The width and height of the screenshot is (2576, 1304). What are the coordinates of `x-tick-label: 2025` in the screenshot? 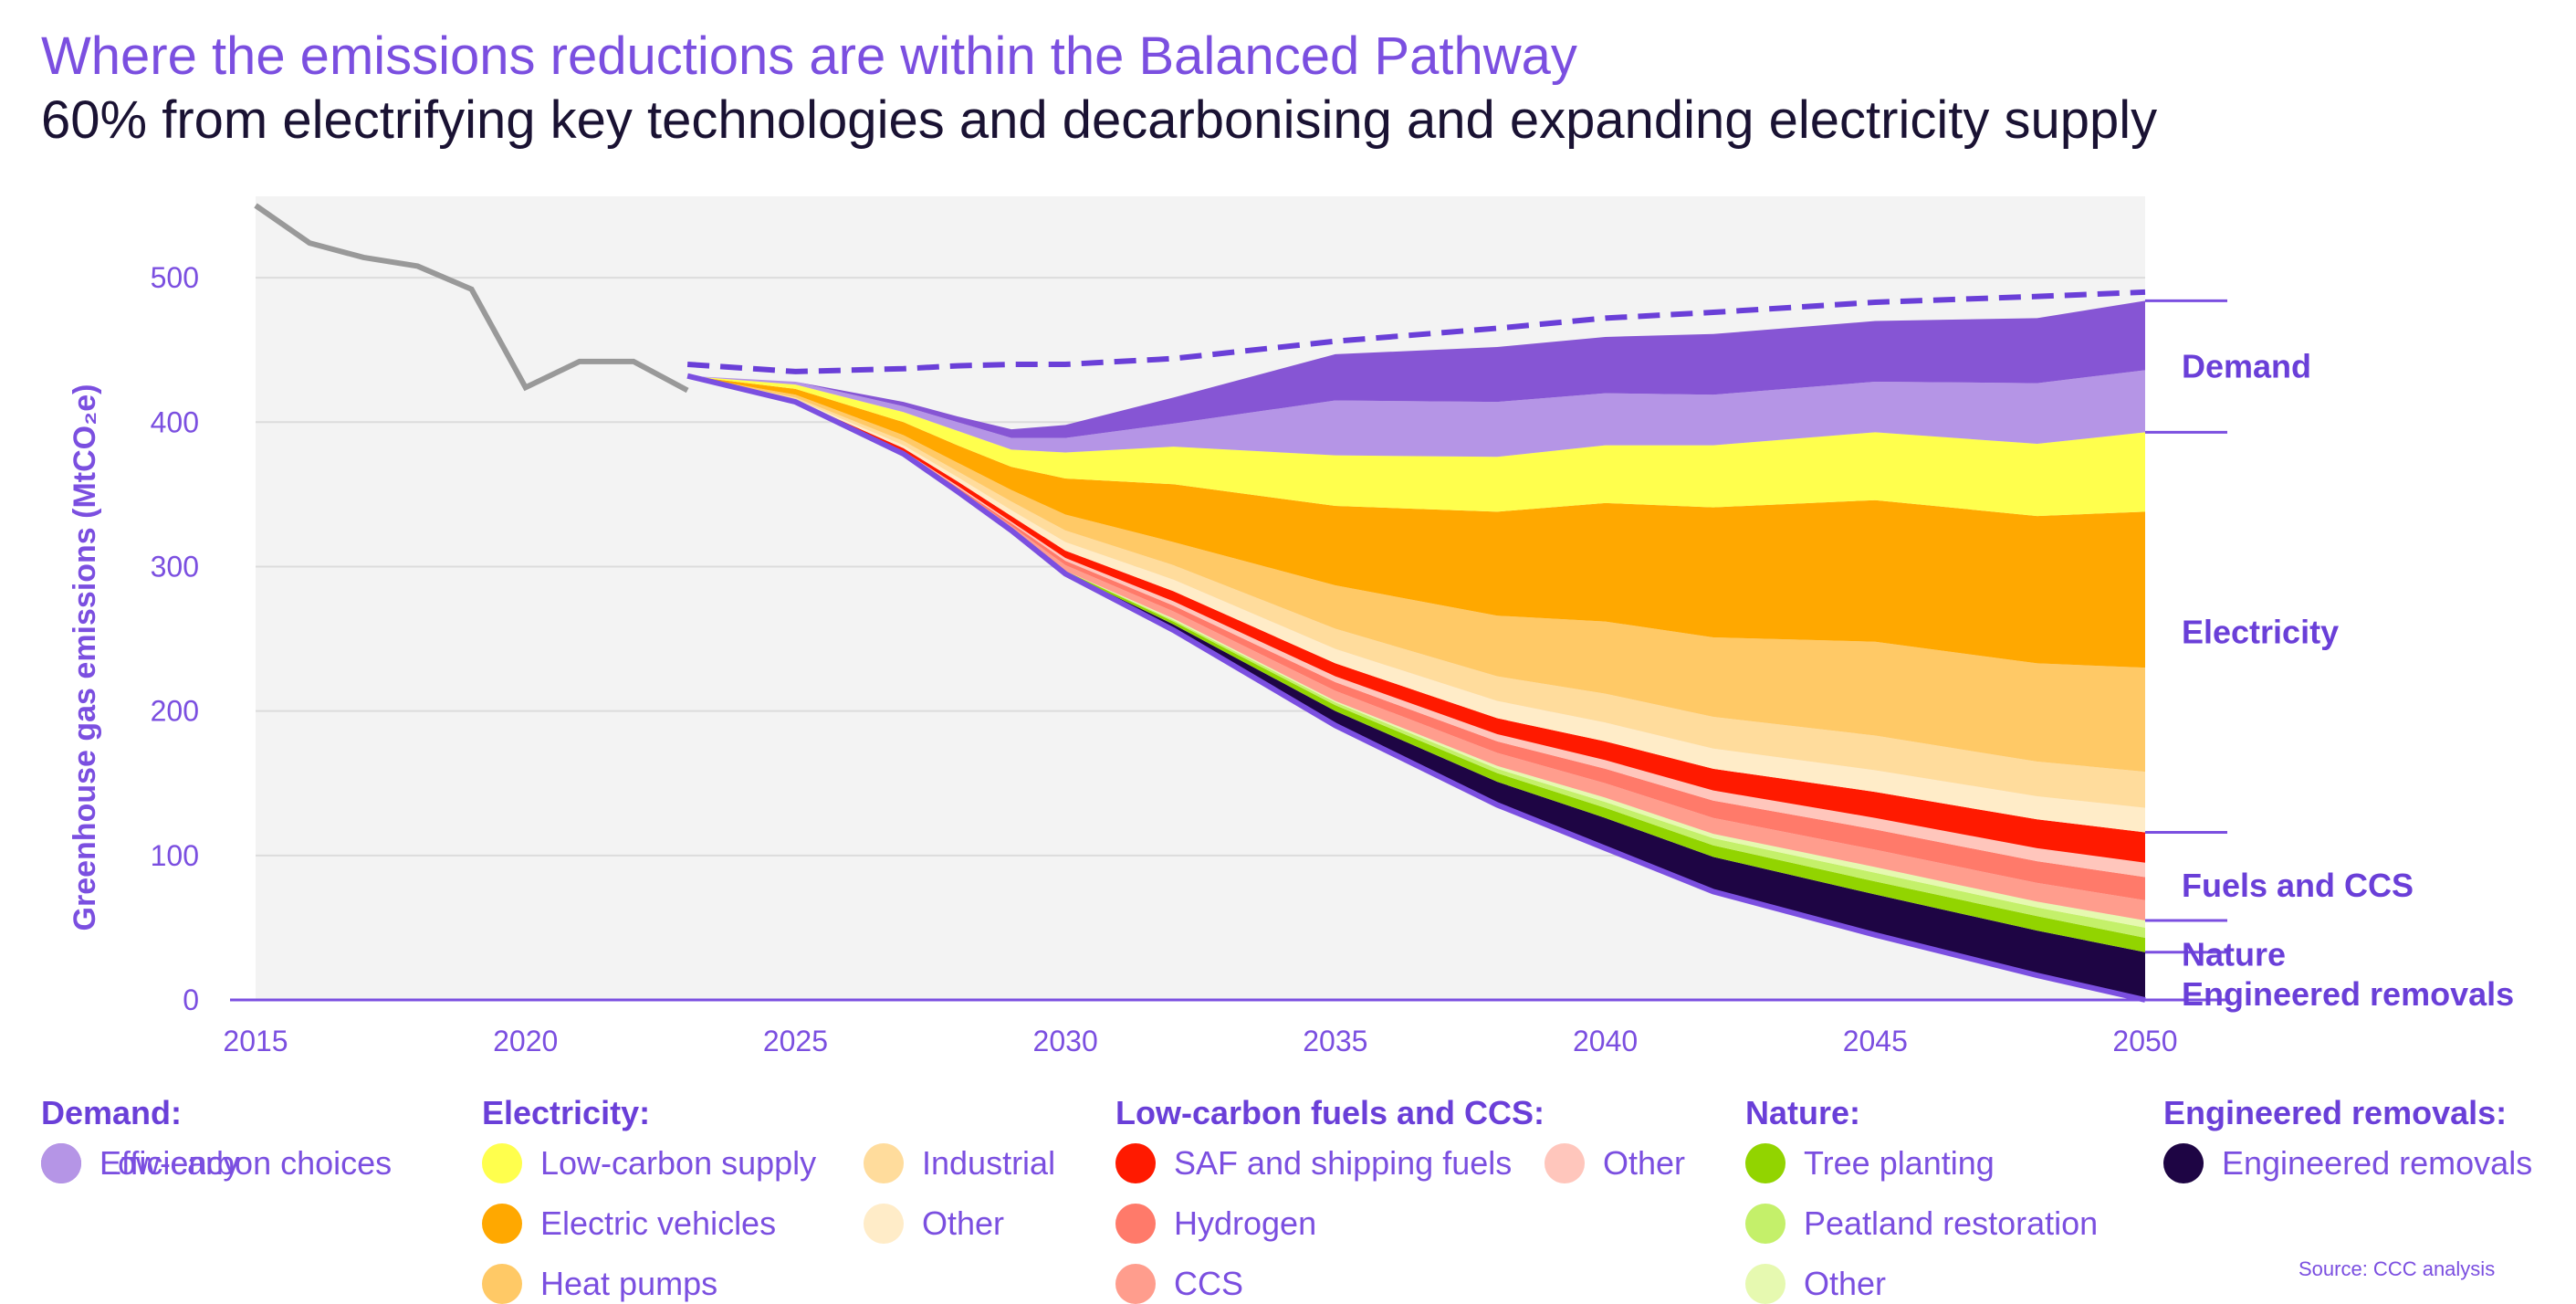 It's located at (795, 1041).